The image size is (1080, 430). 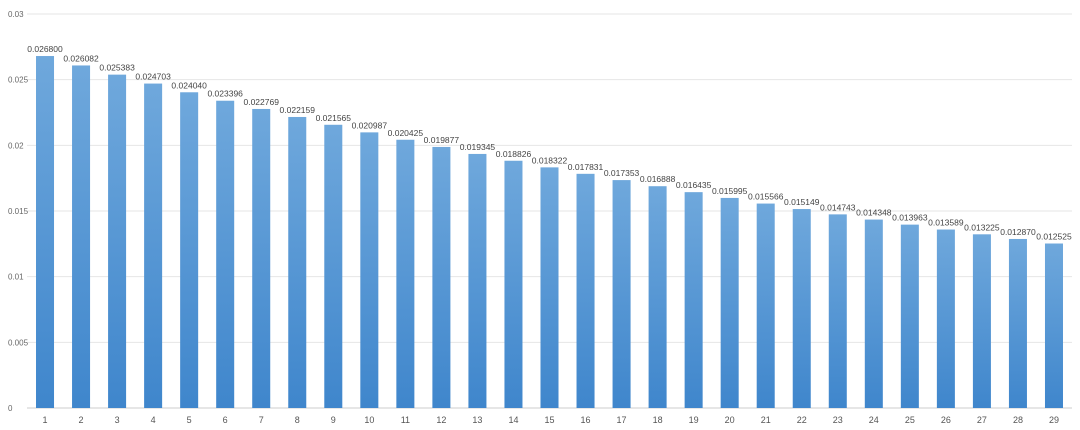 What do you see at coordinates (18, 80) in the screenshot?
I see `y-tick-label: 0.025` at bounding box center [18, 80].